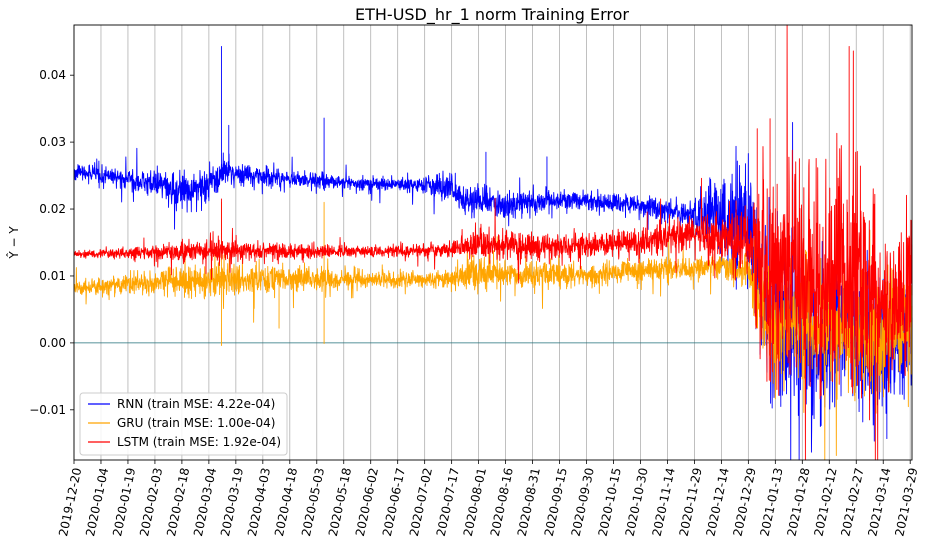 Image resolution: width=926 pixels, height=545 pixels. What do you see at coordinates (421, 501) in the screenshot?
I see `x-tick-label: 2020-07-02` at bounding box center [421, 501].